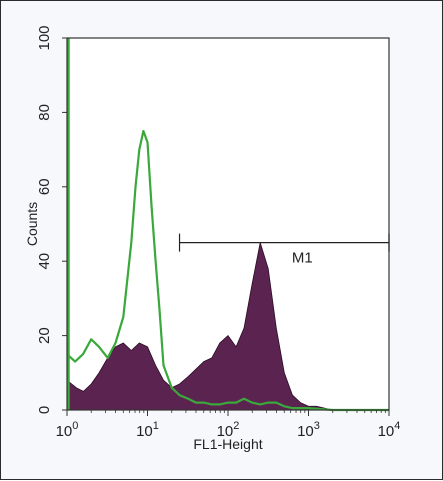  I want to click on gate-label-0: M1, so click(302, 258).